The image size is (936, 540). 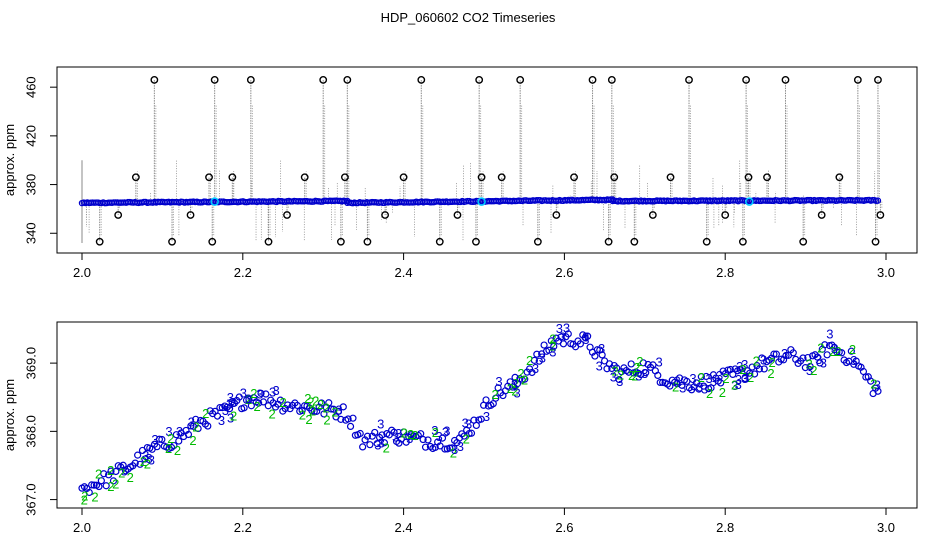 What do you see at coordinates (725, 272) in the screenshot?
I see `x-tick-label: 2.8` at bounding box center [725, 272].